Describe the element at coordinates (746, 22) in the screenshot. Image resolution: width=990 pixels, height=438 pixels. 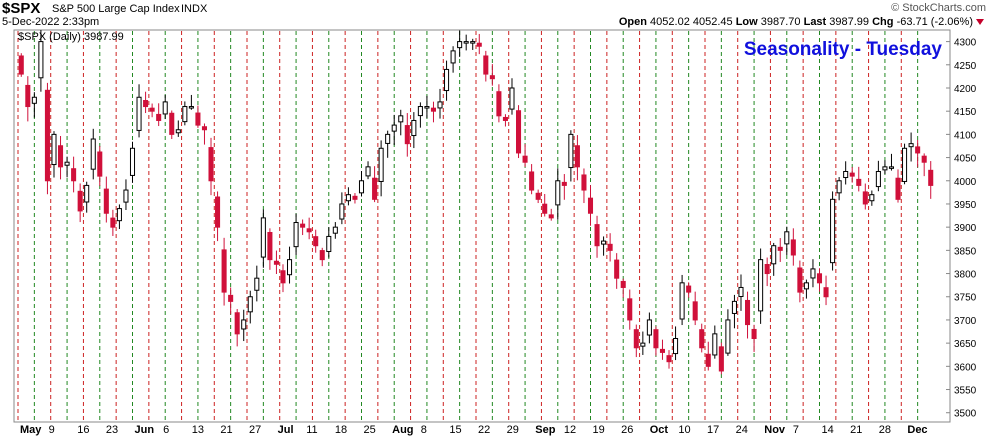
I see `low-label: Low` at that location.